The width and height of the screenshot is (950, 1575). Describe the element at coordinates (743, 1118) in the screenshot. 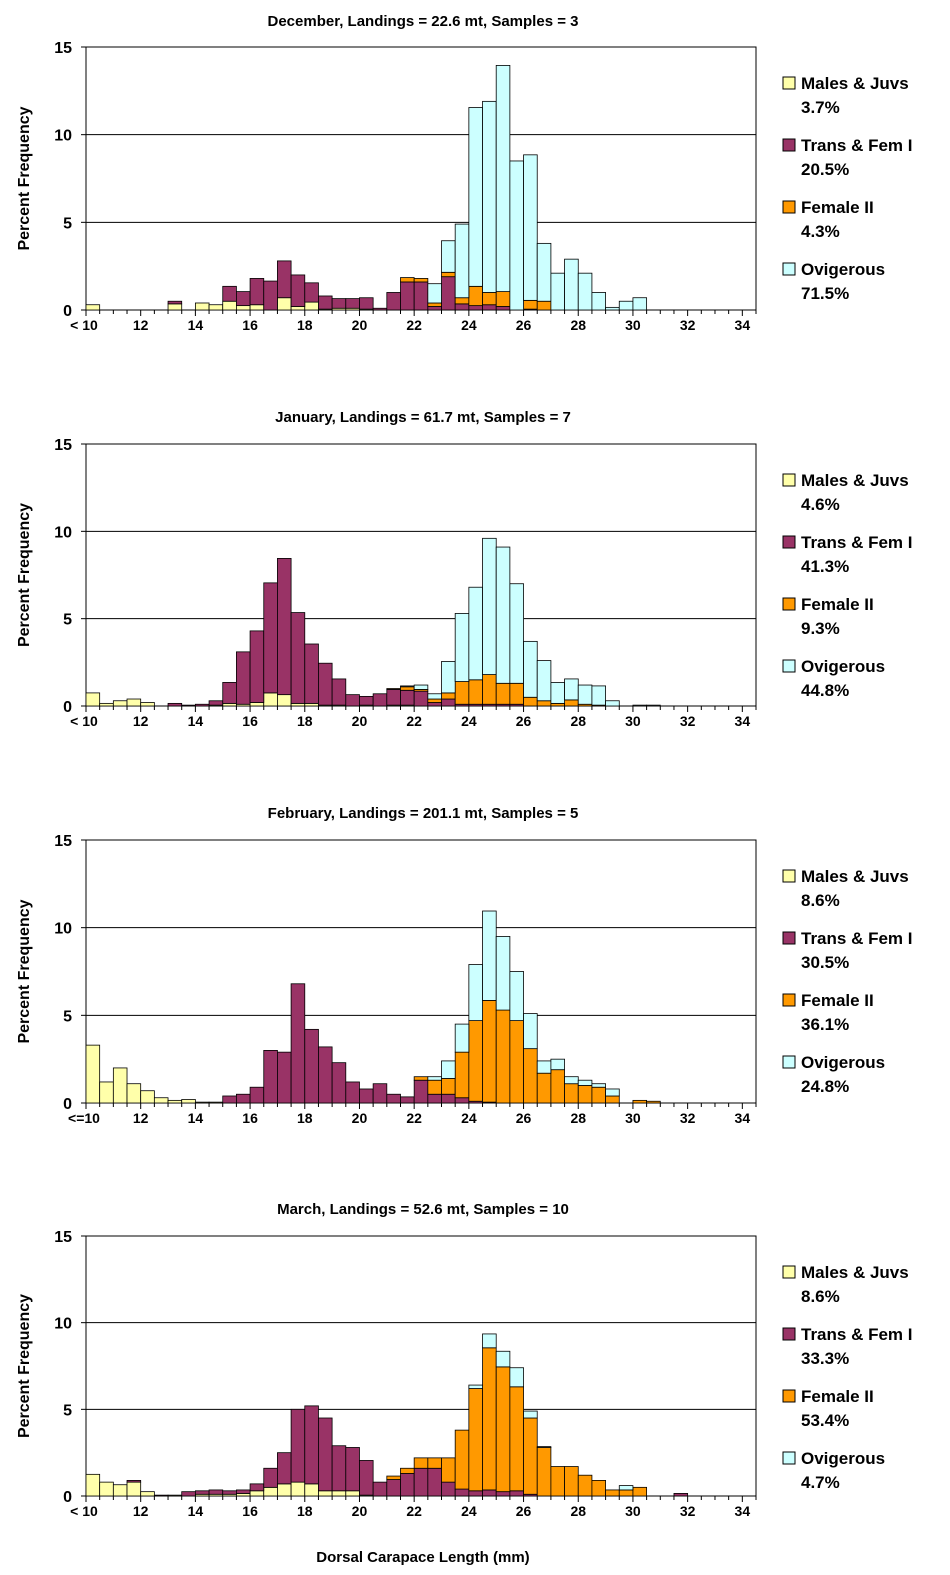

I see `x-tick-label: 34` at that location.